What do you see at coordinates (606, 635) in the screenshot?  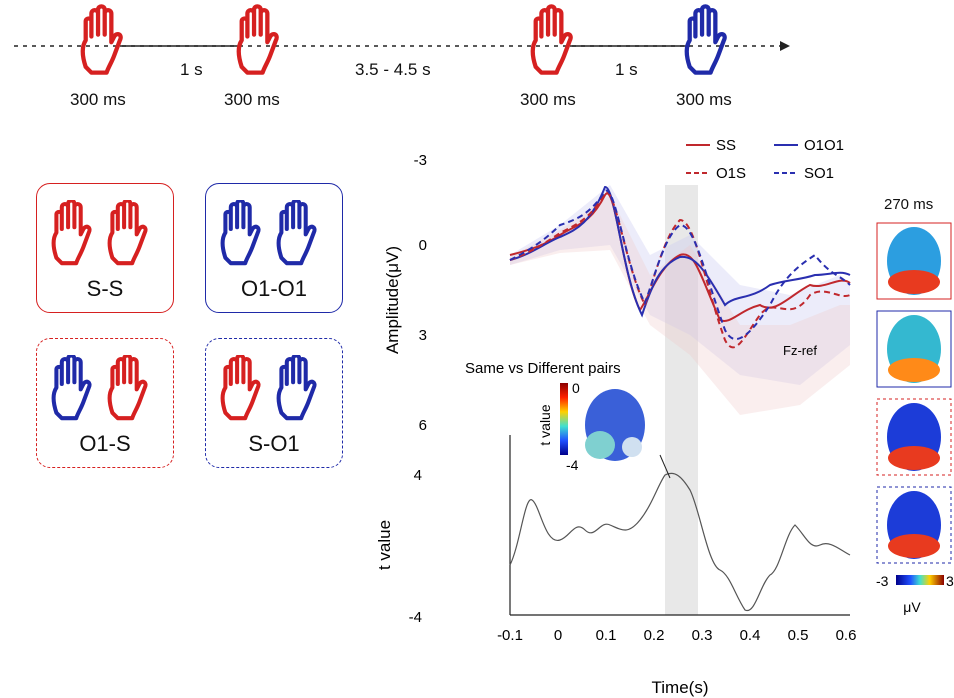 I see `svg-text: 0.1` at bounding box center [606, 635].